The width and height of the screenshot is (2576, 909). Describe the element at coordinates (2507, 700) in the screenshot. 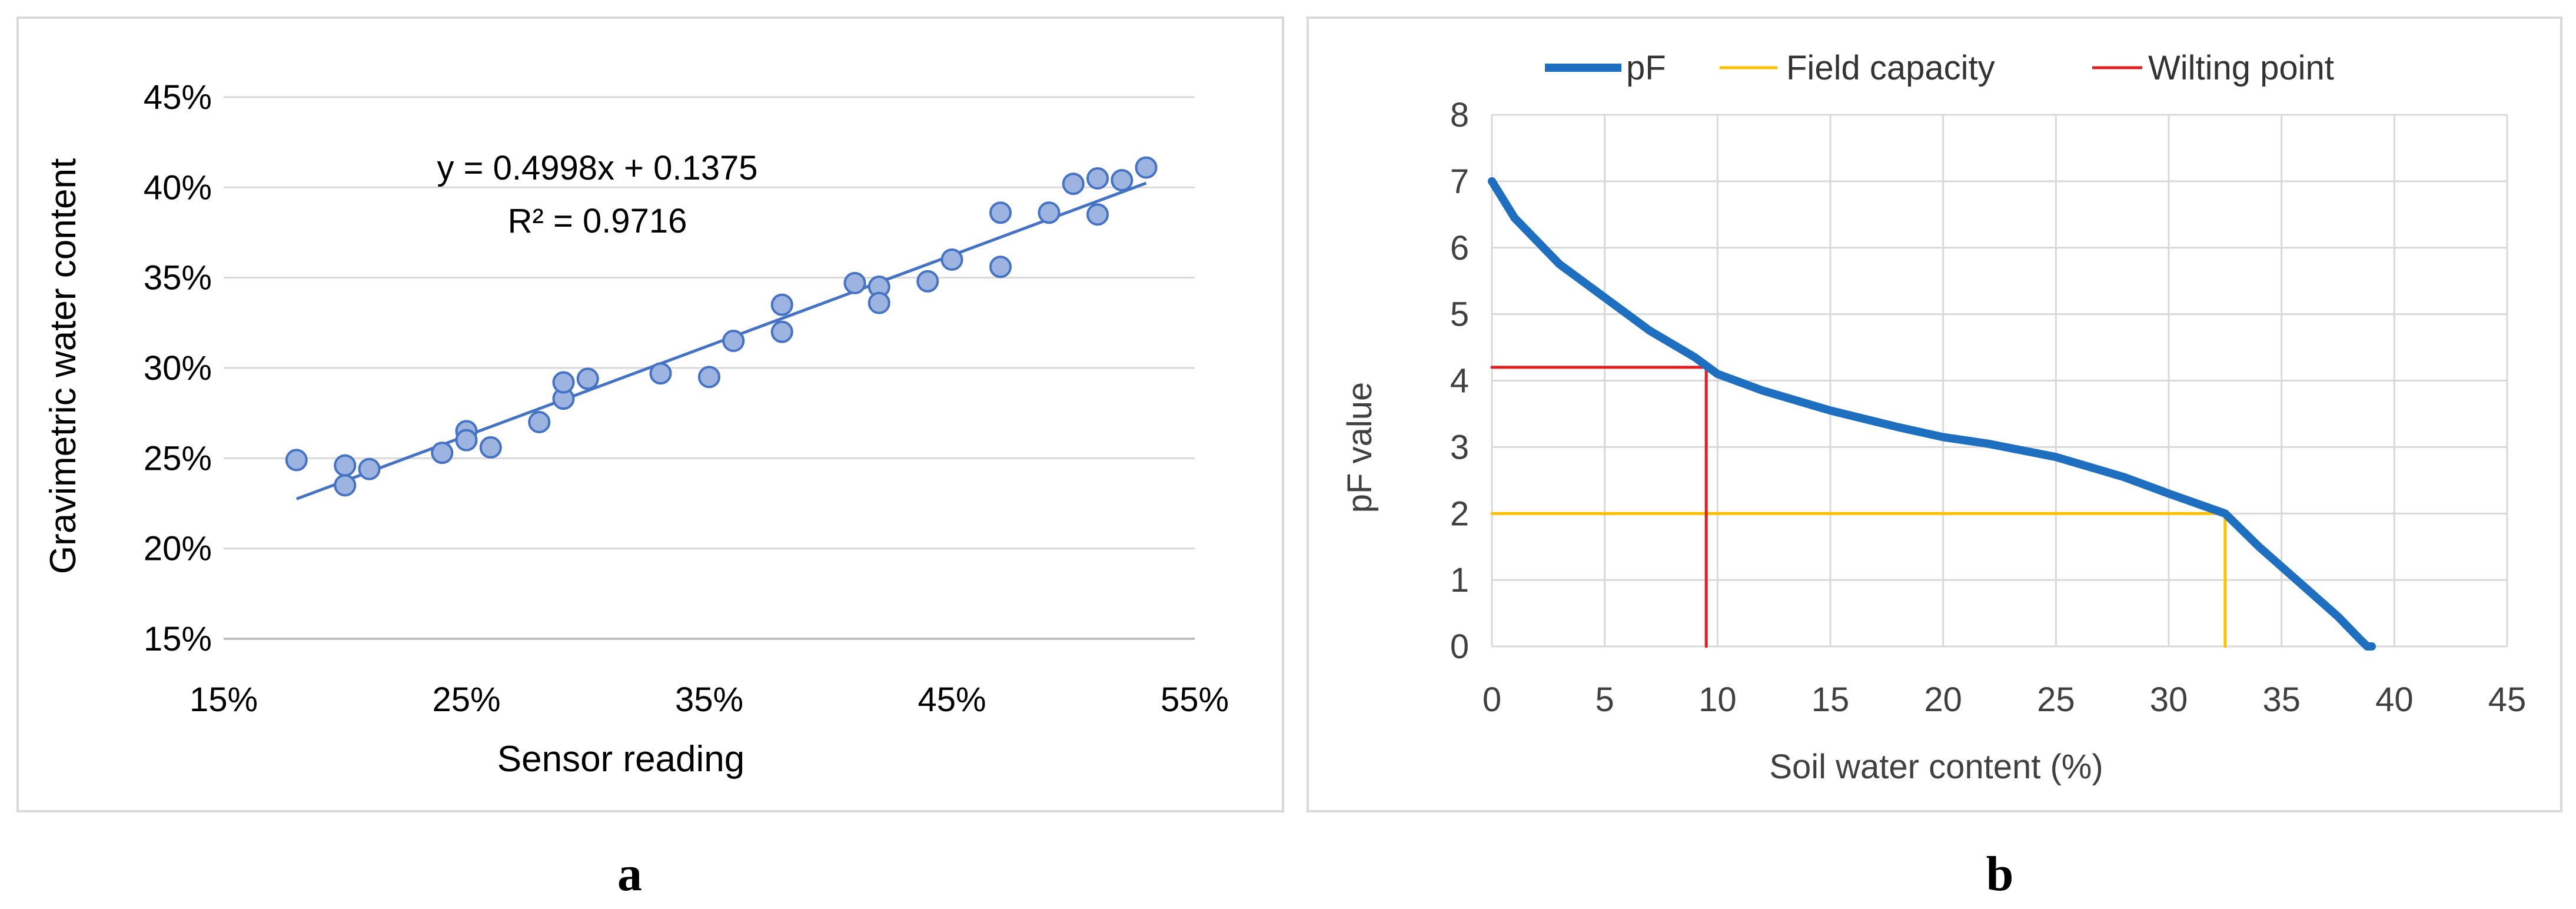

I see `panel-b-x-tick-label: 45` at that location.